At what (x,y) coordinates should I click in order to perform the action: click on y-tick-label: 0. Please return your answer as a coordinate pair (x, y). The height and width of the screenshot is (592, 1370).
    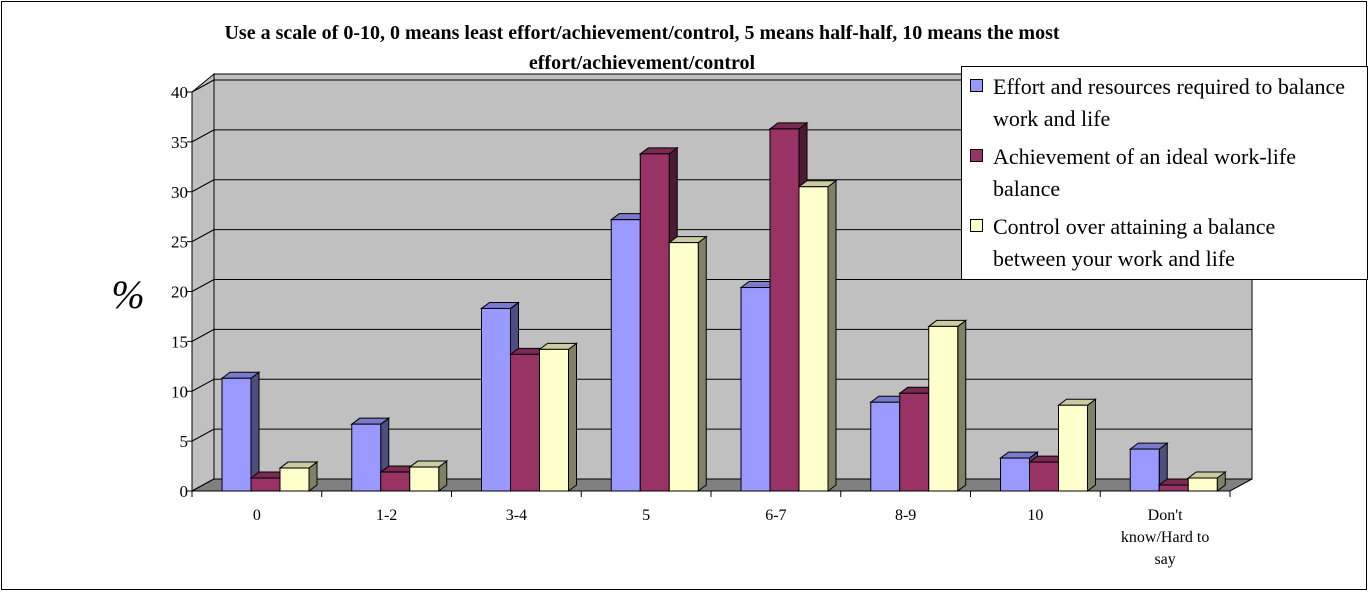
    Looking at the image, I should click on (184, 491).